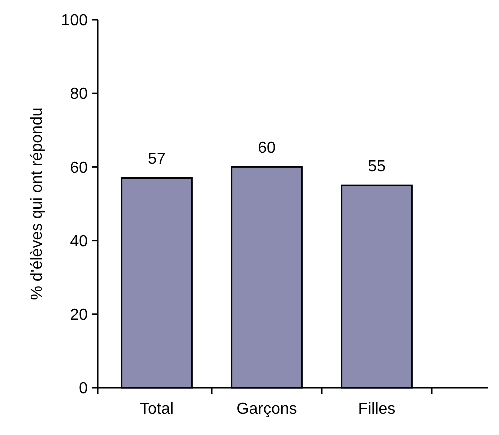 The image size is (499, 435). What do you see at coordinates (74, 21) in the screenshot?
I see `y-tick-label: 100` at bounding box center [74, 21].